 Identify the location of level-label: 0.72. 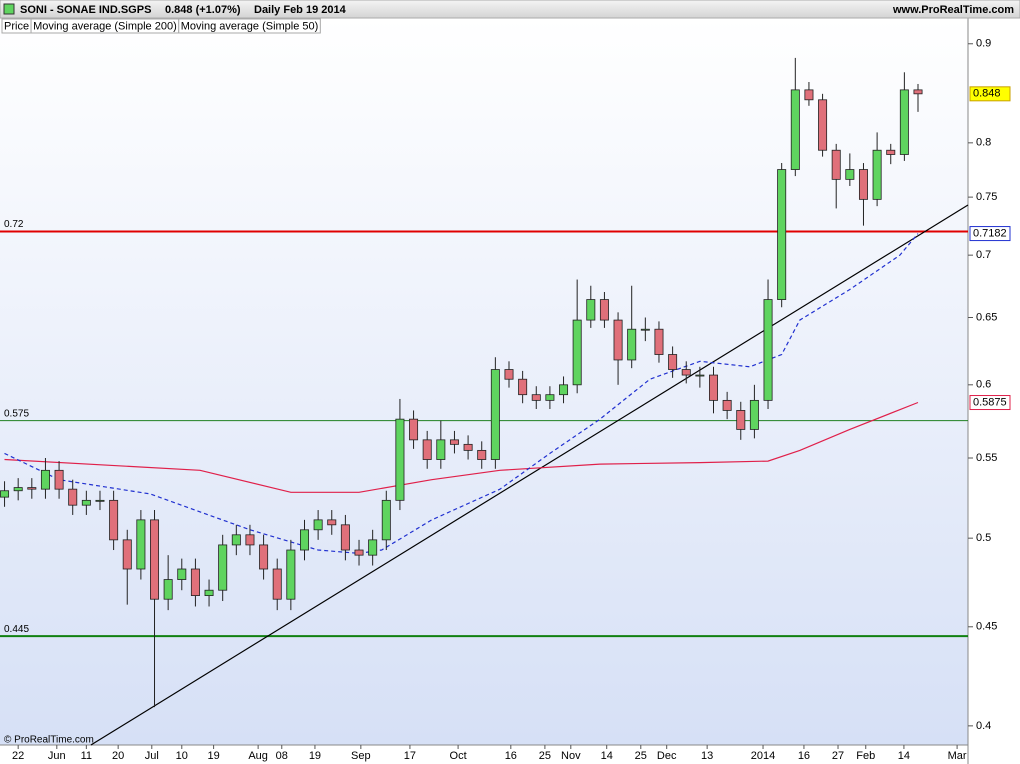
(14, 224).